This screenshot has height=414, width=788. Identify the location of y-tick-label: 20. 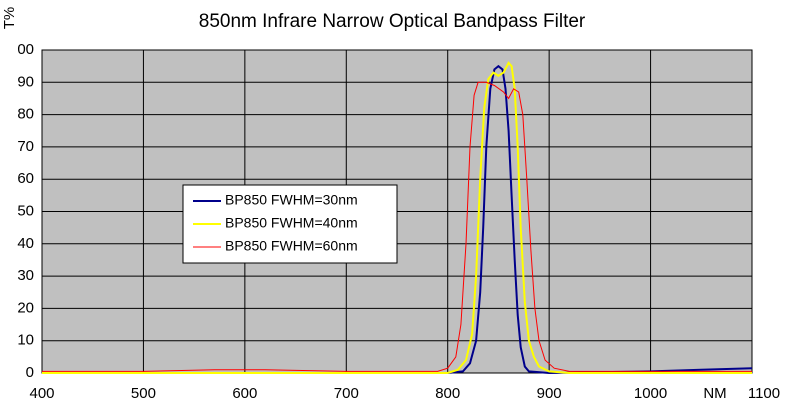
(25, 307).